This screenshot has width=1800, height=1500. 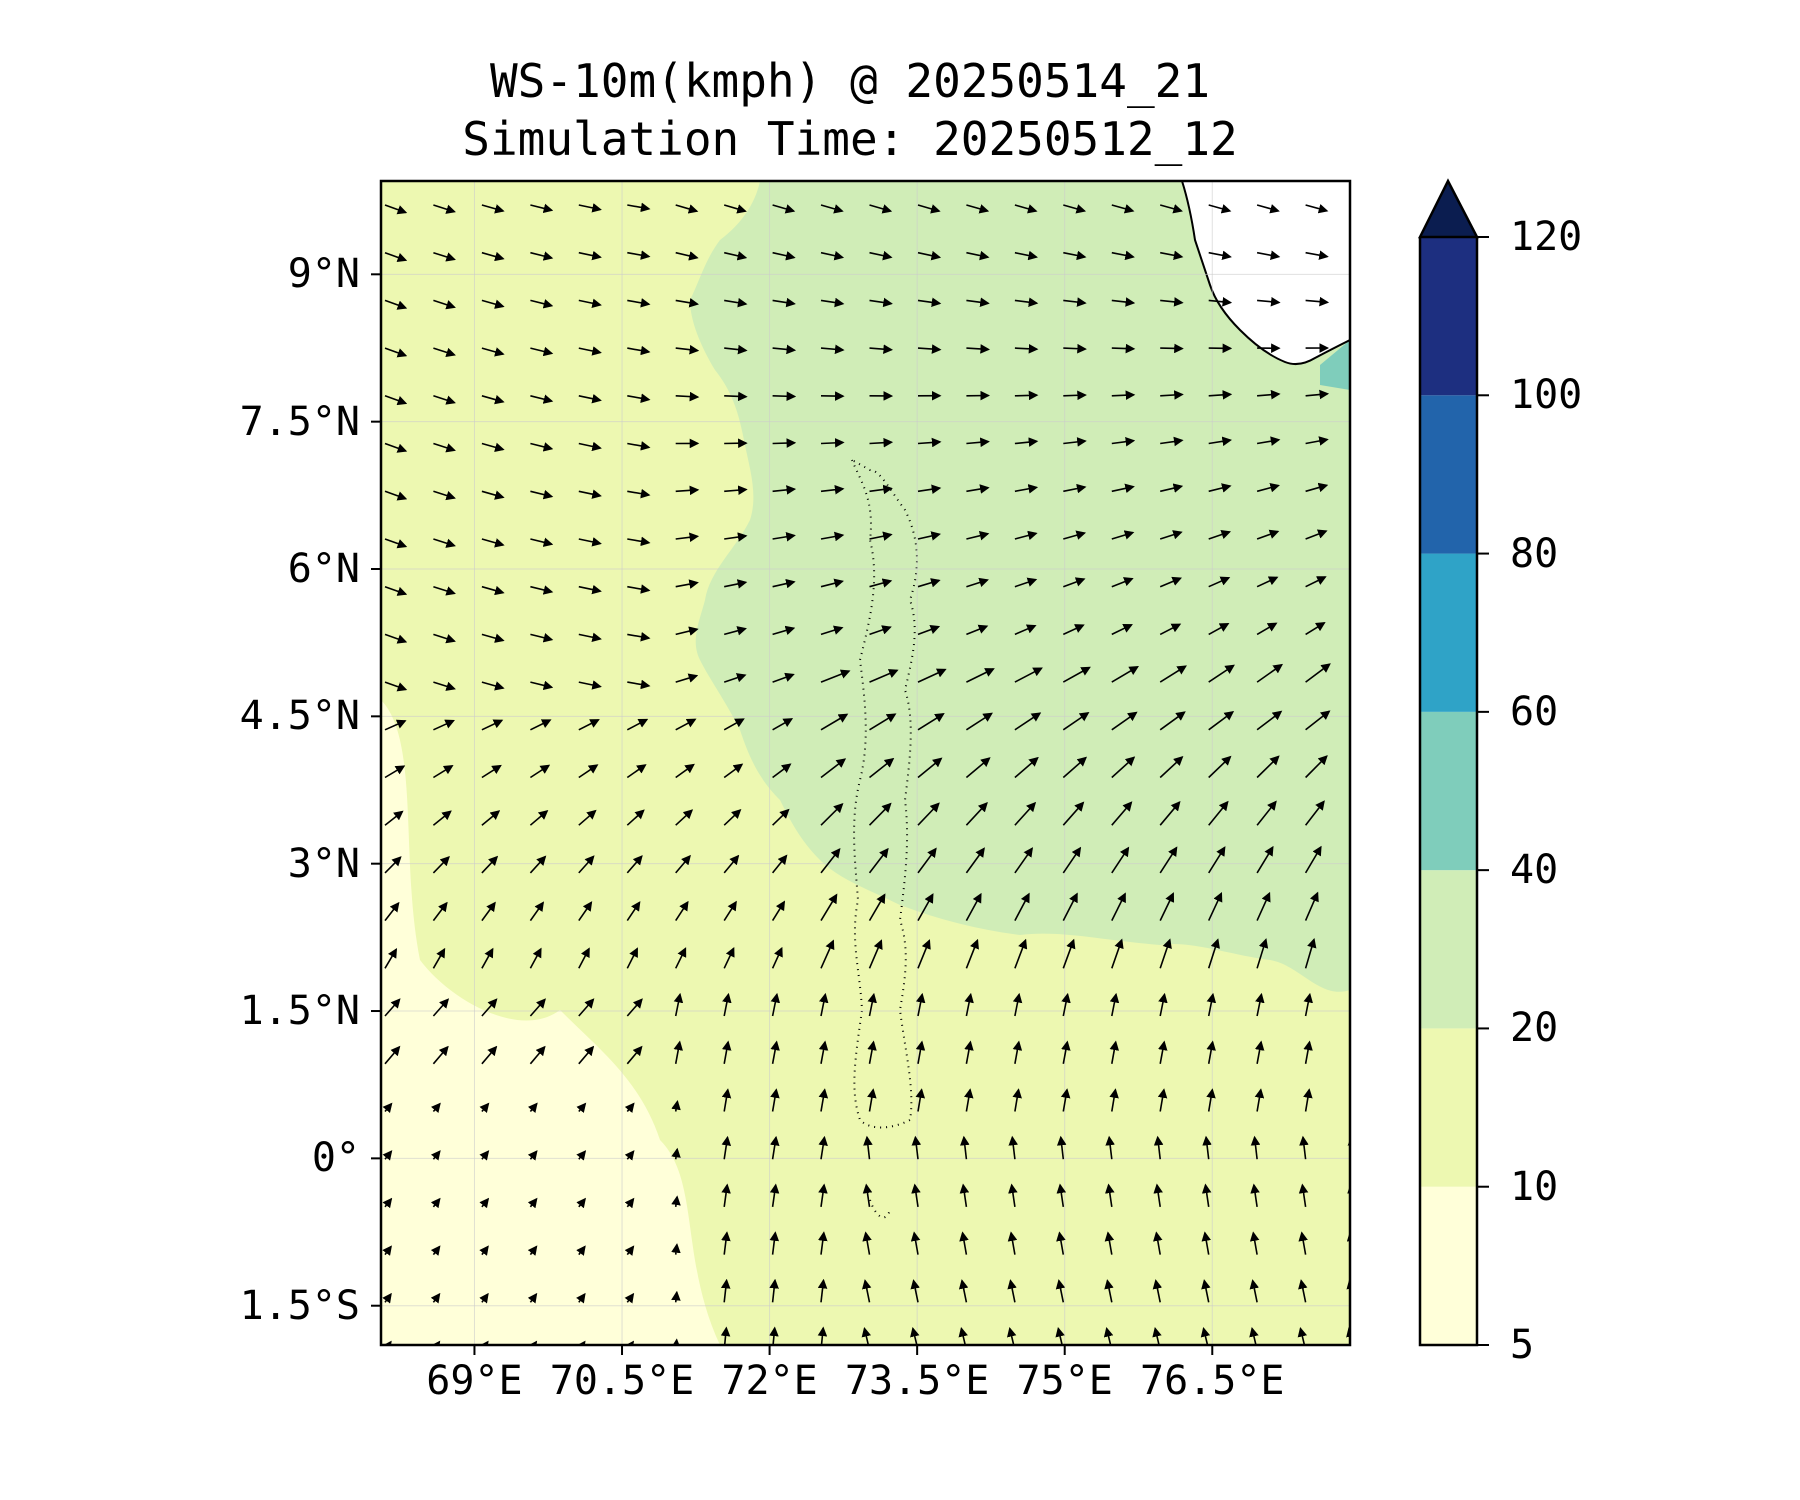 I want to click on lat-tick-label: 0°, so click(x=335, y=1158).